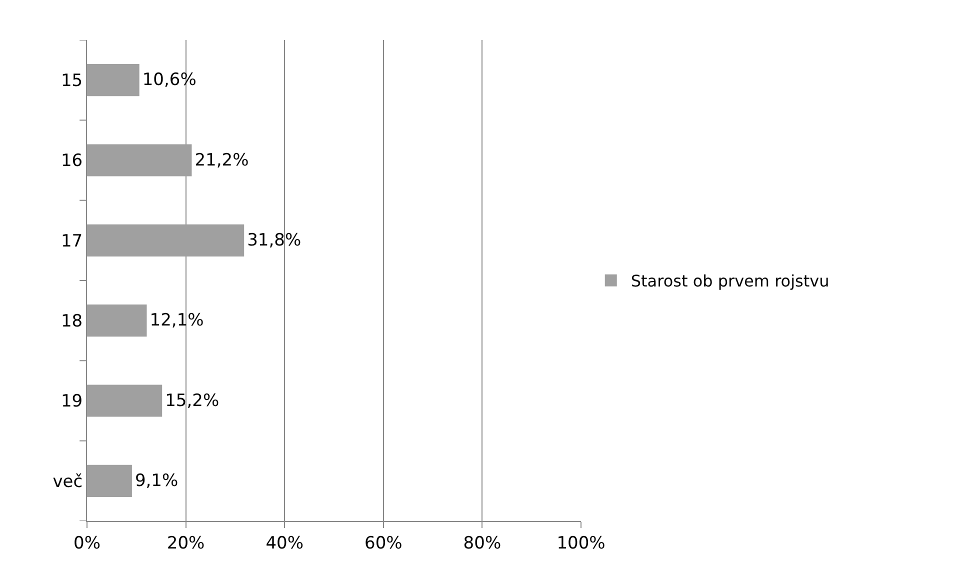 Image resolution: width=959 pixels, height=583 pixels. What do you see at coordinates (169, 80) in the screenshot?
I see `data-label: 10,6%` at bounding box center [169, 80].